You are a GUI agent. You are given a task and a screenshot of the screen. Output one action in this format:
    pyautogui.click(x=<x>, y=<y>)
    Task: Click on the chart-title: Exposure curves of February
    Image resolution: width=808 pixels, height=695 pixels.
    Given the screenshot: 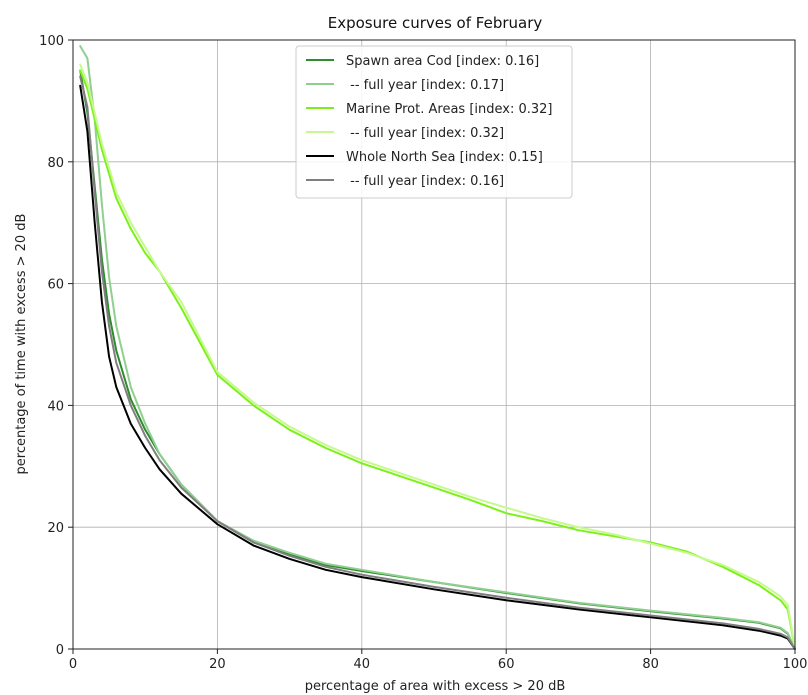 What is the action you would take?
    pyautogui.click(x=435, y=23)
    